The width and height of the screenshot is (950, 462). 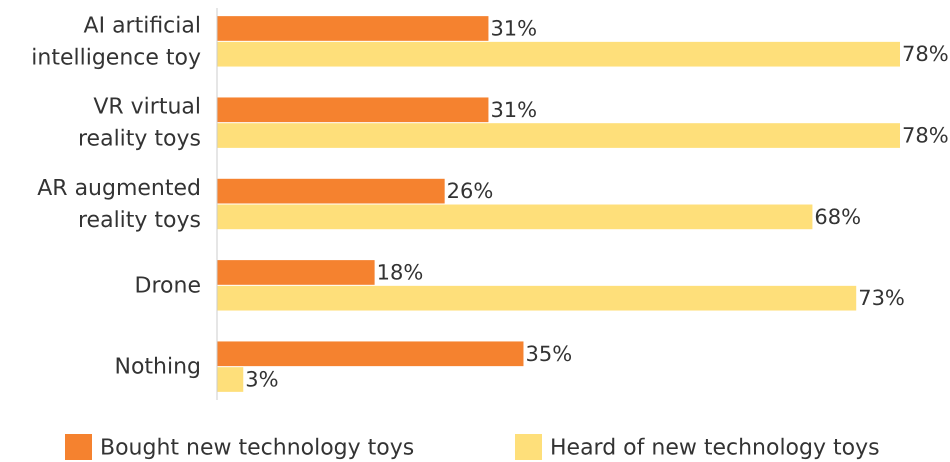 I want to click on data-label: 3%, so click(x=262, y=380).